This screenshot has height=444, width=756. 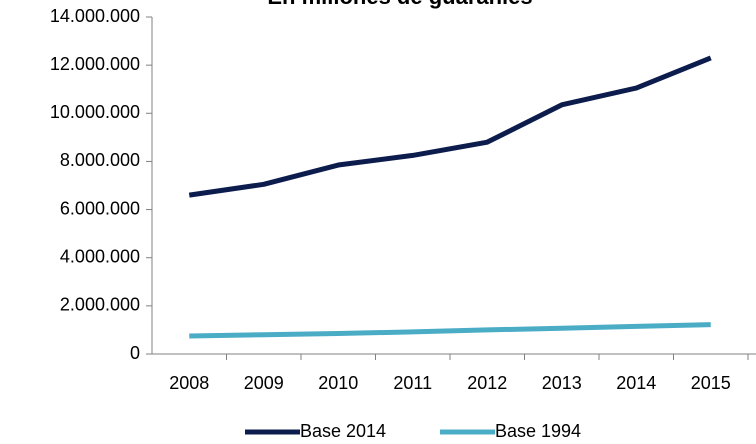 I want to click on x-tick-label: 2014, so click(x=636, y=383).